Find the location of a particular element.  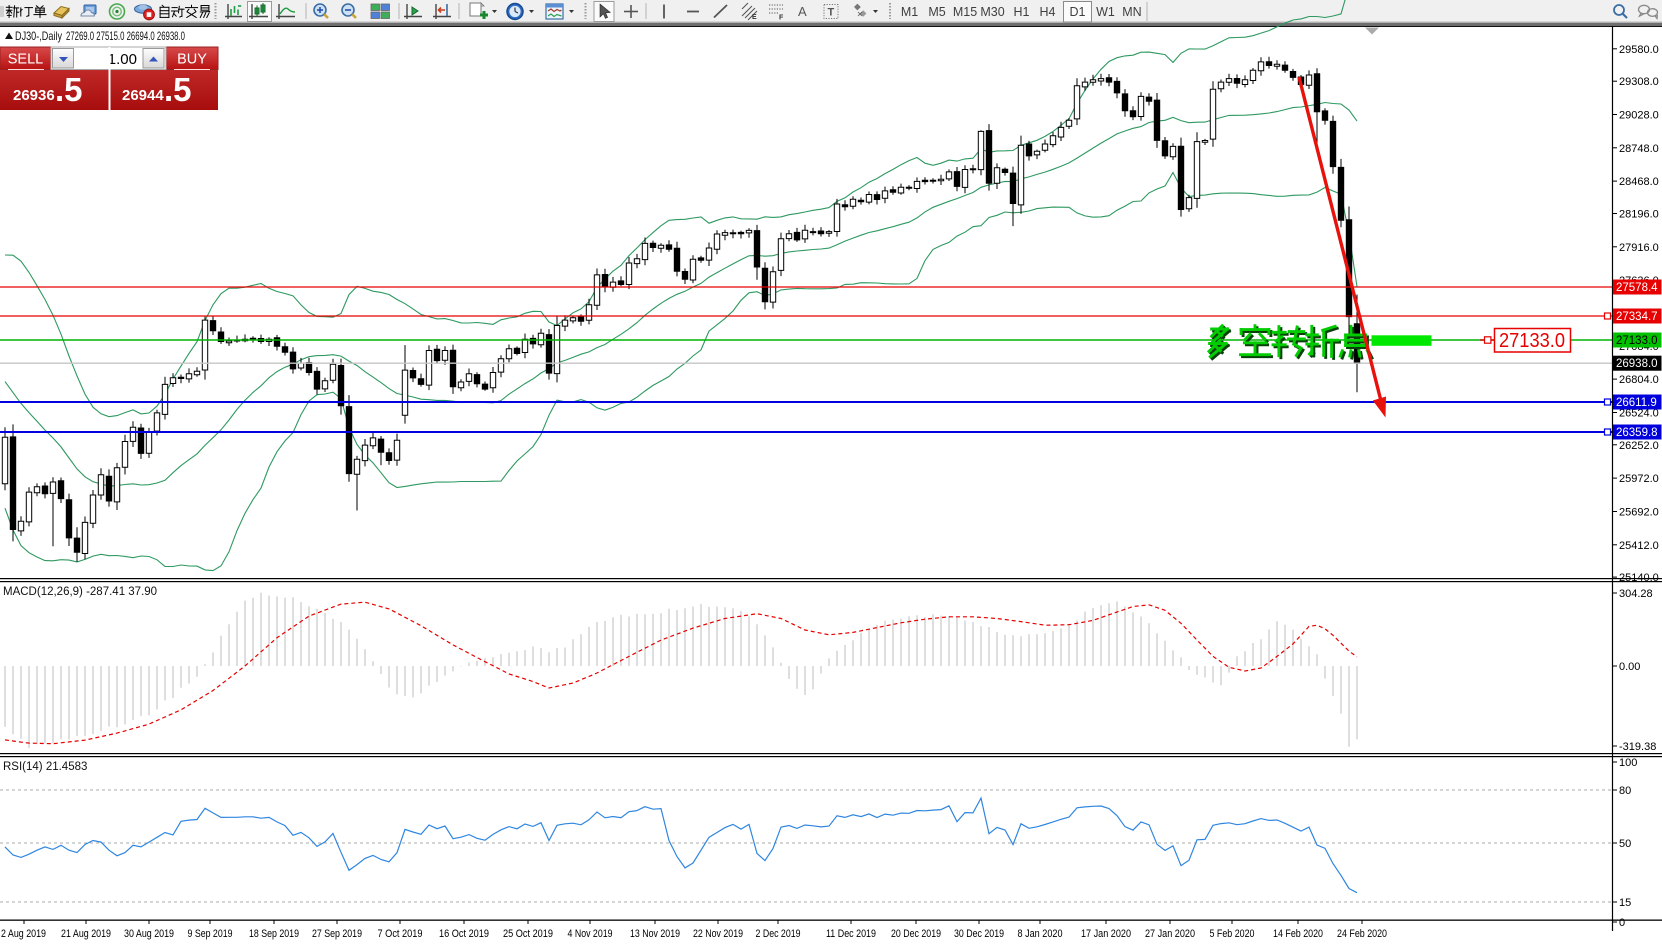

svg-text: 2 Aug 2019 is located at coordinates (23, 934).